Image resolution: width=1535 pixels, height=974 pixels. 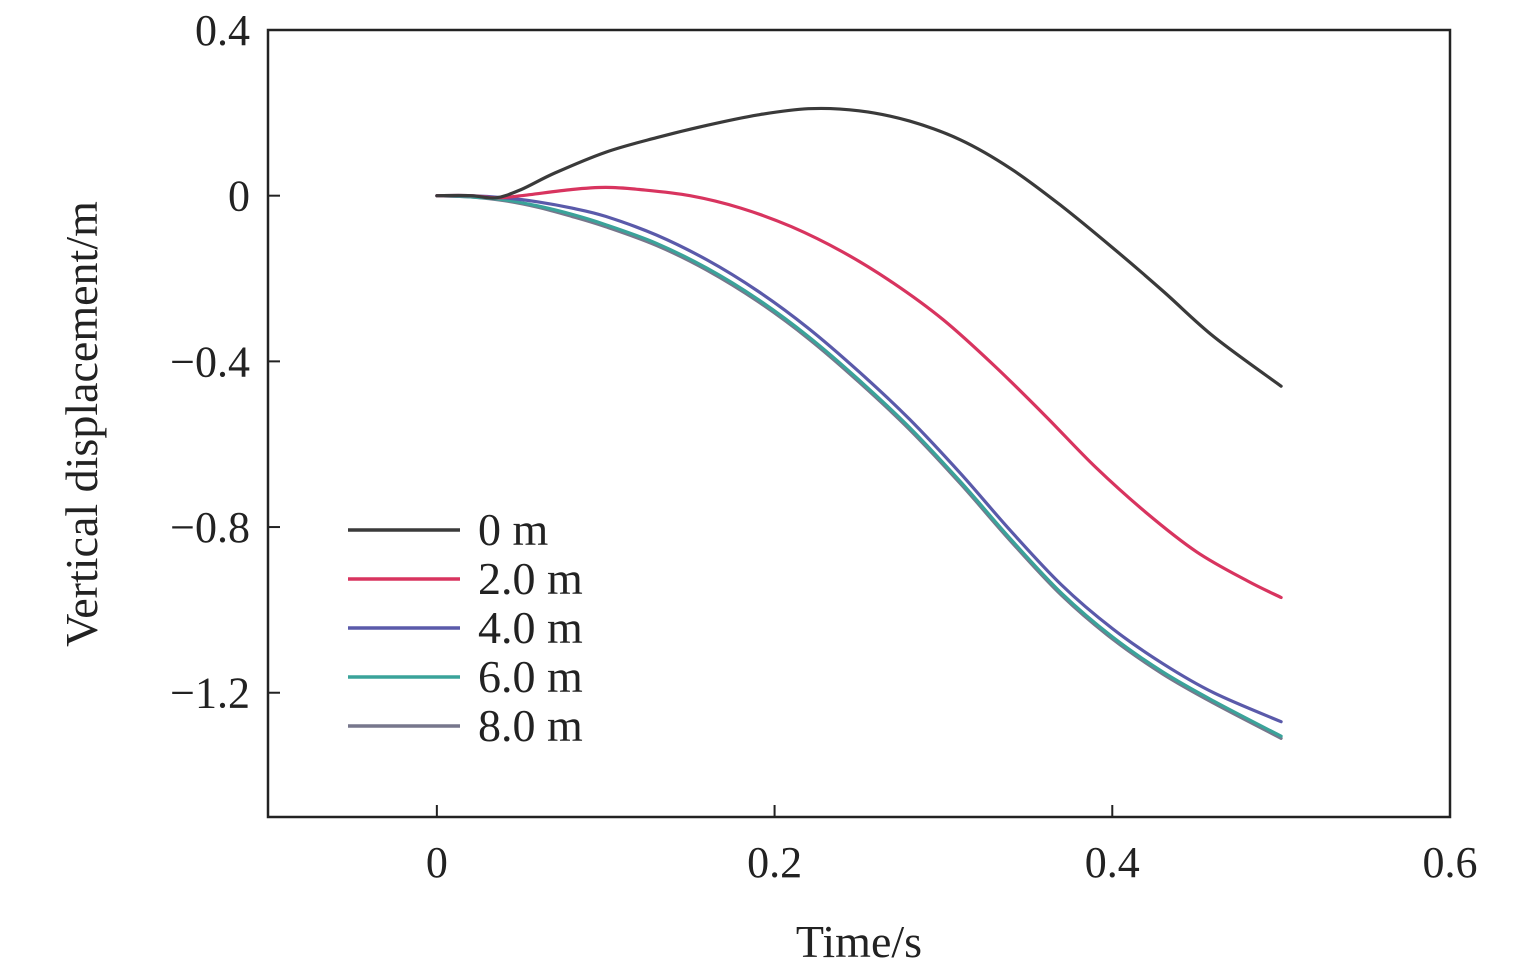 What do you see at coordinates (210, 693) in the screenshot?
I see `y-tick-label: −1.2` at bounding box center [210, 693].